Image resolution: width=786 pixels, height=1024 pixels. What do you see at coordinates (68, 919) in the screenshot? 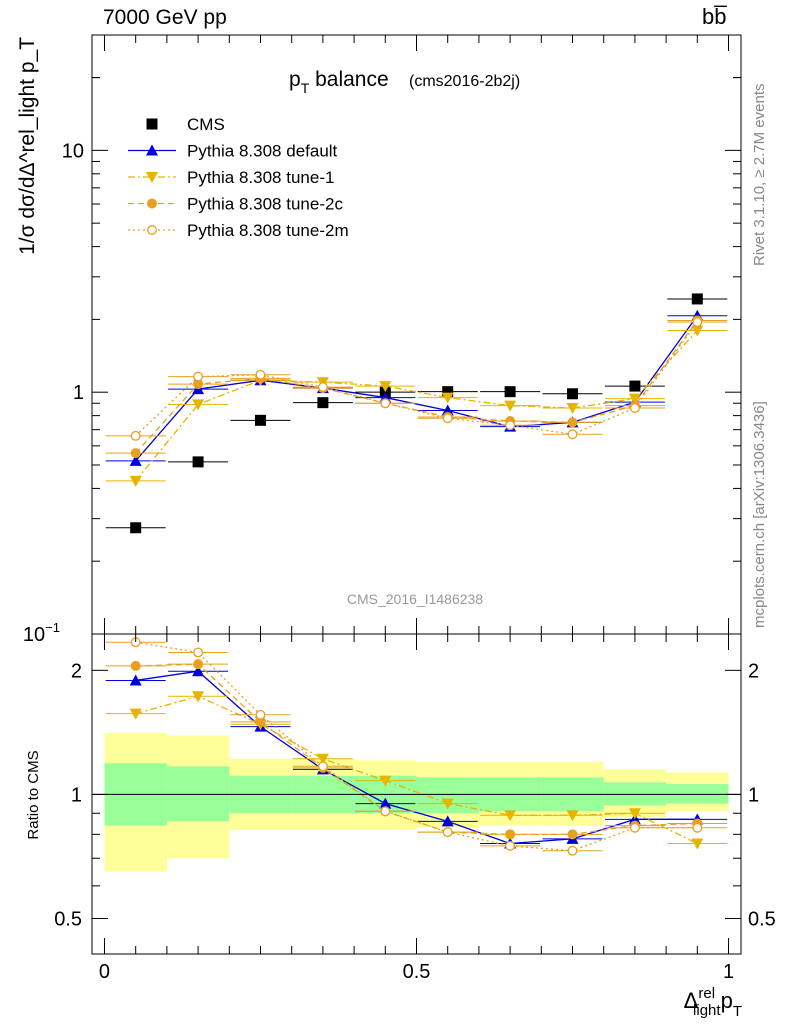
I see `ratio-y-tick-label: 0.5` at bounding box center [68, 919].